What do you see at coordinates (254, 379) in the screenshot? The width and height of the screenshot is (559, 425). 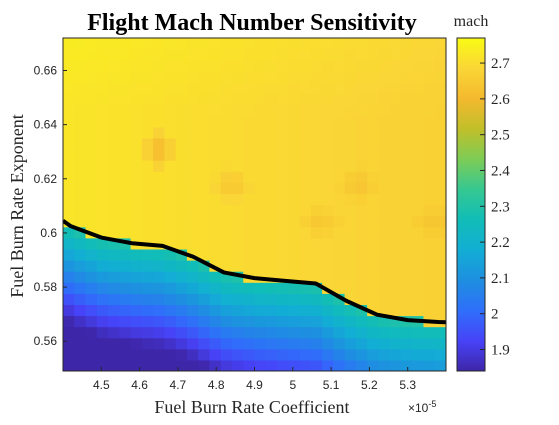 I see `x-axis: 4.5 4.6 4.7 4.8 4.9 5 5.1 5.2 5.3` at bounding box center [254, 379].